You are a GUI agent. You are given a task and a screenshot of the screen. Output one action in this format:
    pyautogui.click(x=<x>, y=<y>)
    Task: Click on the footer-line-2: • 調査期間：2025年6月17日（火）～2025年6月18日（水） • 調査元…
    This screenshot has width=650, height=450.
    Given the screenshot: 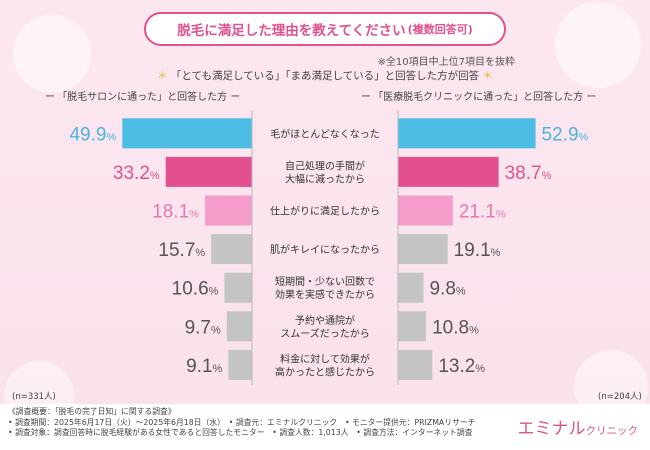 What is the action you would take?
    pyautogui.click(x=242, y=422)
    